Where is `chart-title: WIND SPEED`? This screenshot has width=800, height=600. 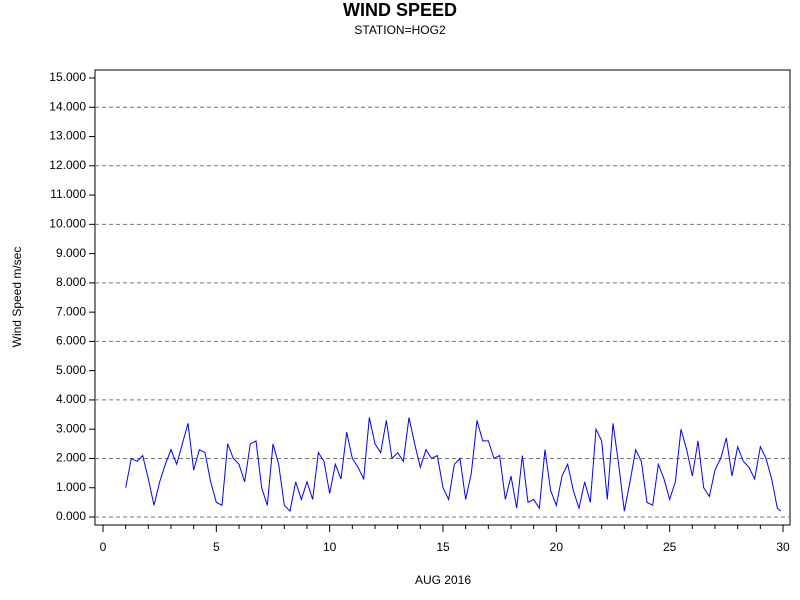 chart-title: WIND SPEED is located at coordinates (400, 10).